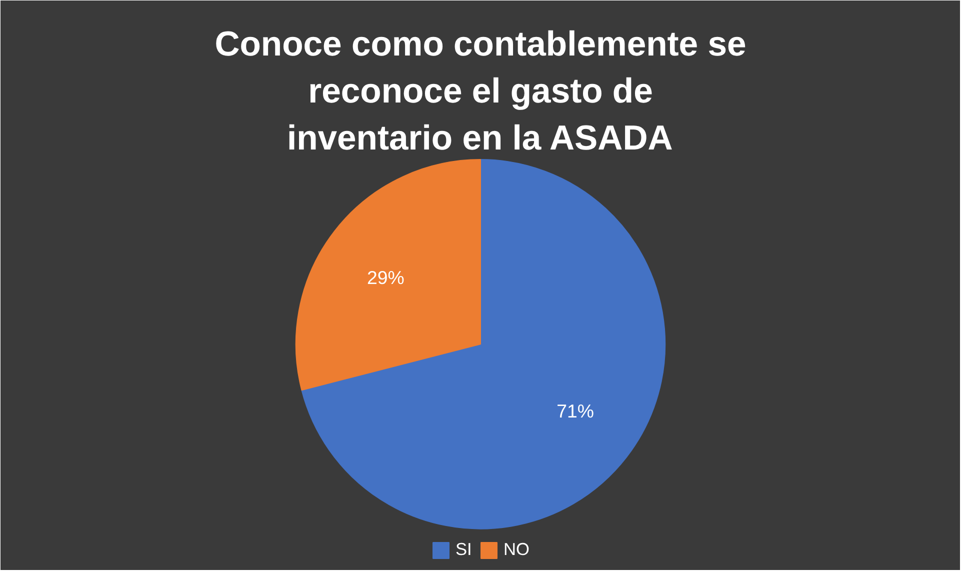 Image resolution: width=969 pixels, height=579 pixels. I want to click on legend-label: SI, so click(464, 549).